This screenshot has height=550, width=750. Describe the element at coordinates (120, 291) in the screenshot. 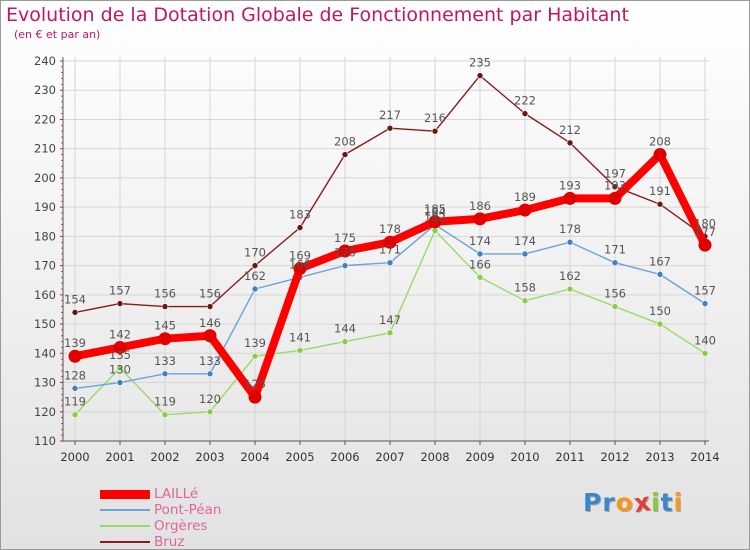

I see `data-label-bruz: 157` at that location.